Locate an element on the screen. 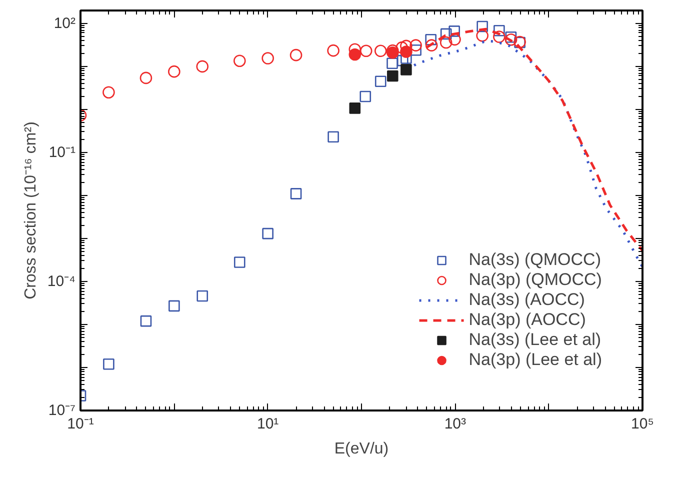  x-axis-title: E(eV/u) is located at coordinates (361, 449).